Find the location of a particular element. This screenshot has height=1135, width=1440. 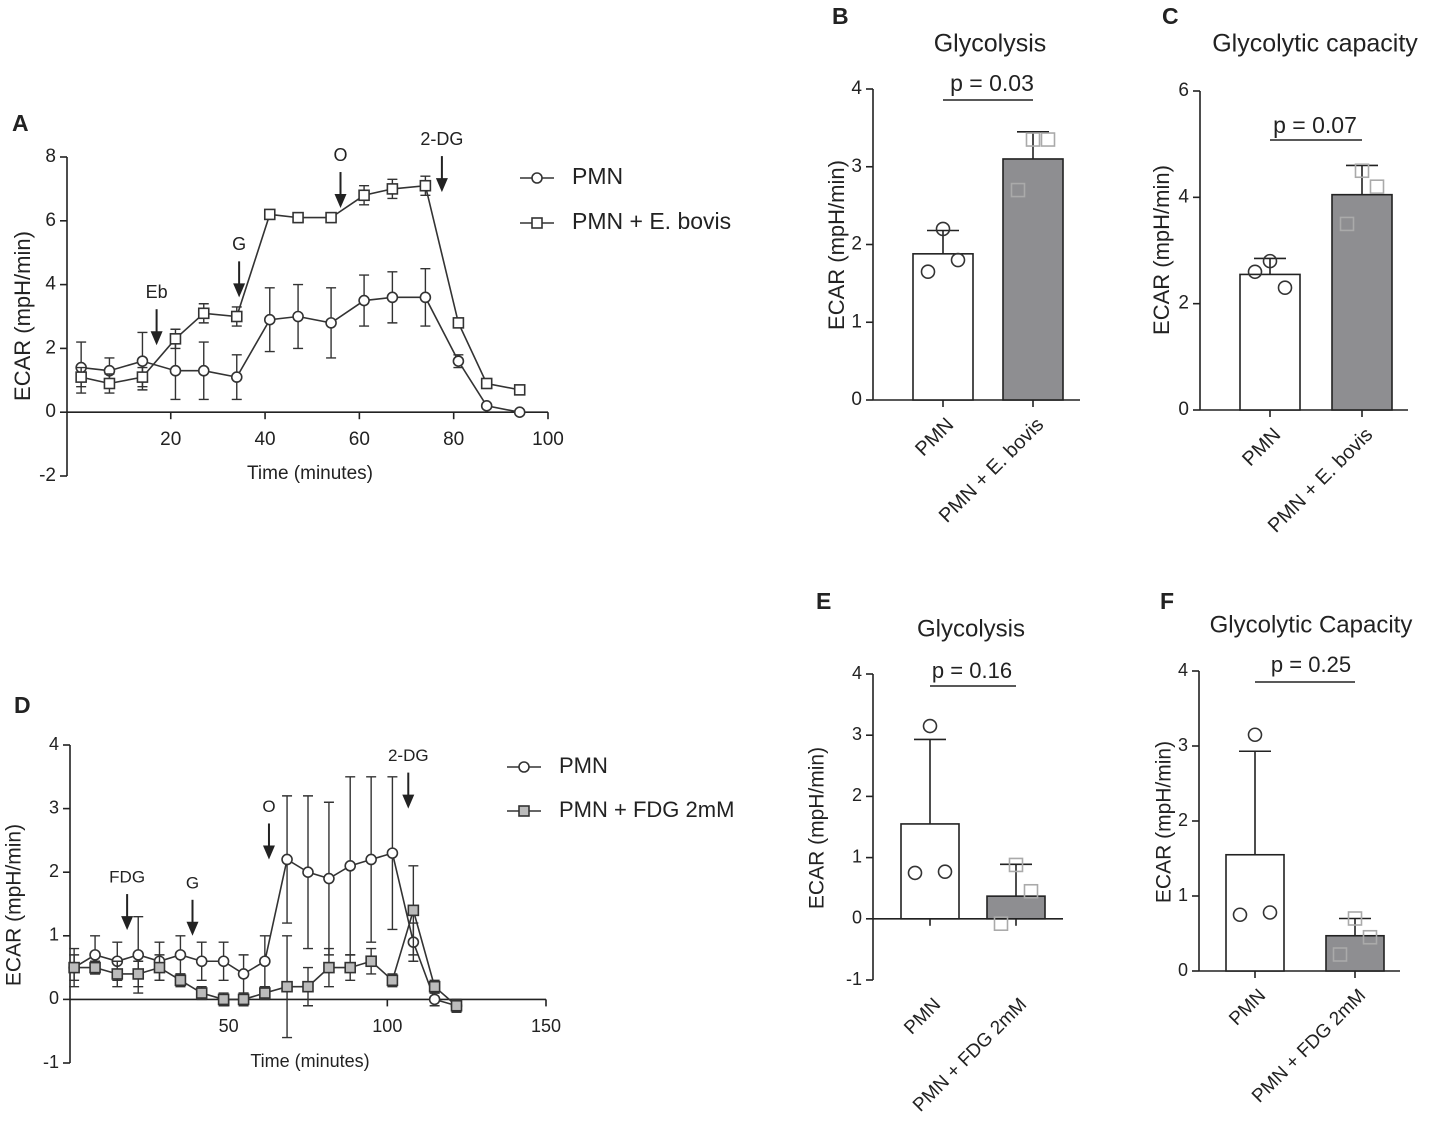

x-tick-label: 150 is located at coordinates (546, 1026).